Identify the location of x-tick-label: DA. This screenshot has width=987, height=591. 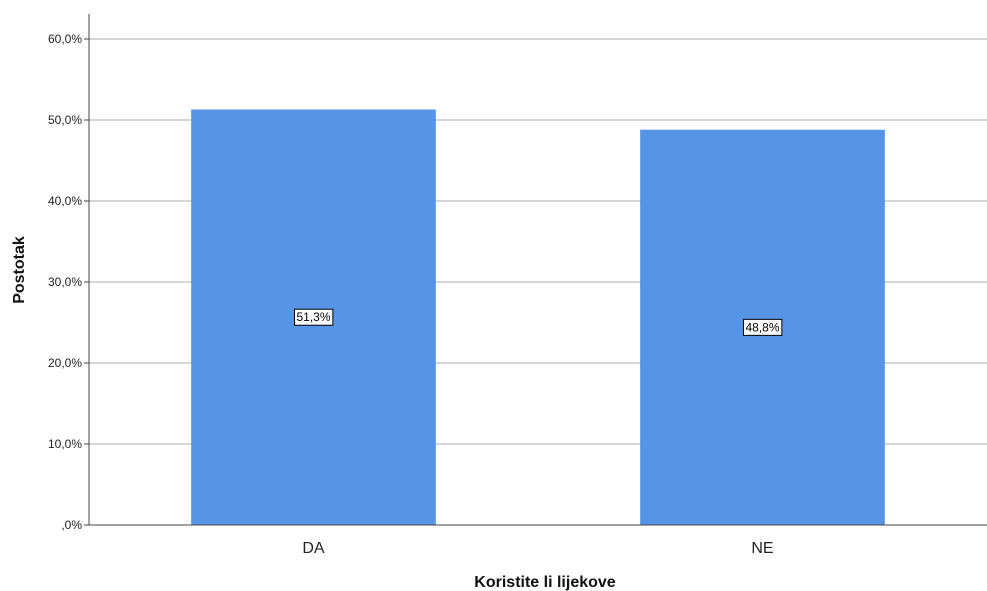
(313, 548).